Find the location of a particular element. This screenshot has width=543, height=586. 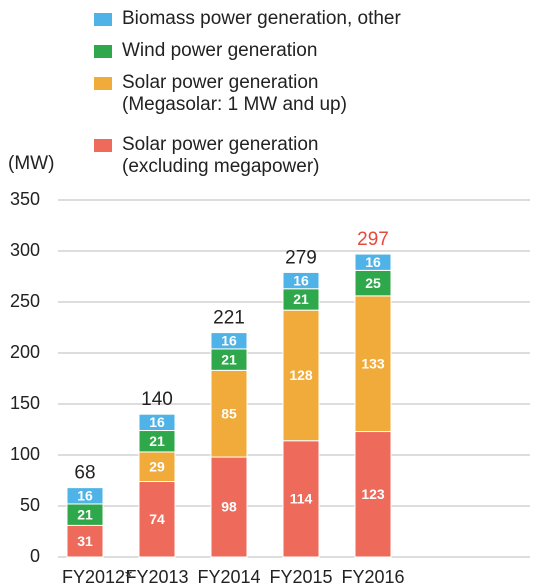

y-tick-label: 100 is located at coordinates (25, 454).